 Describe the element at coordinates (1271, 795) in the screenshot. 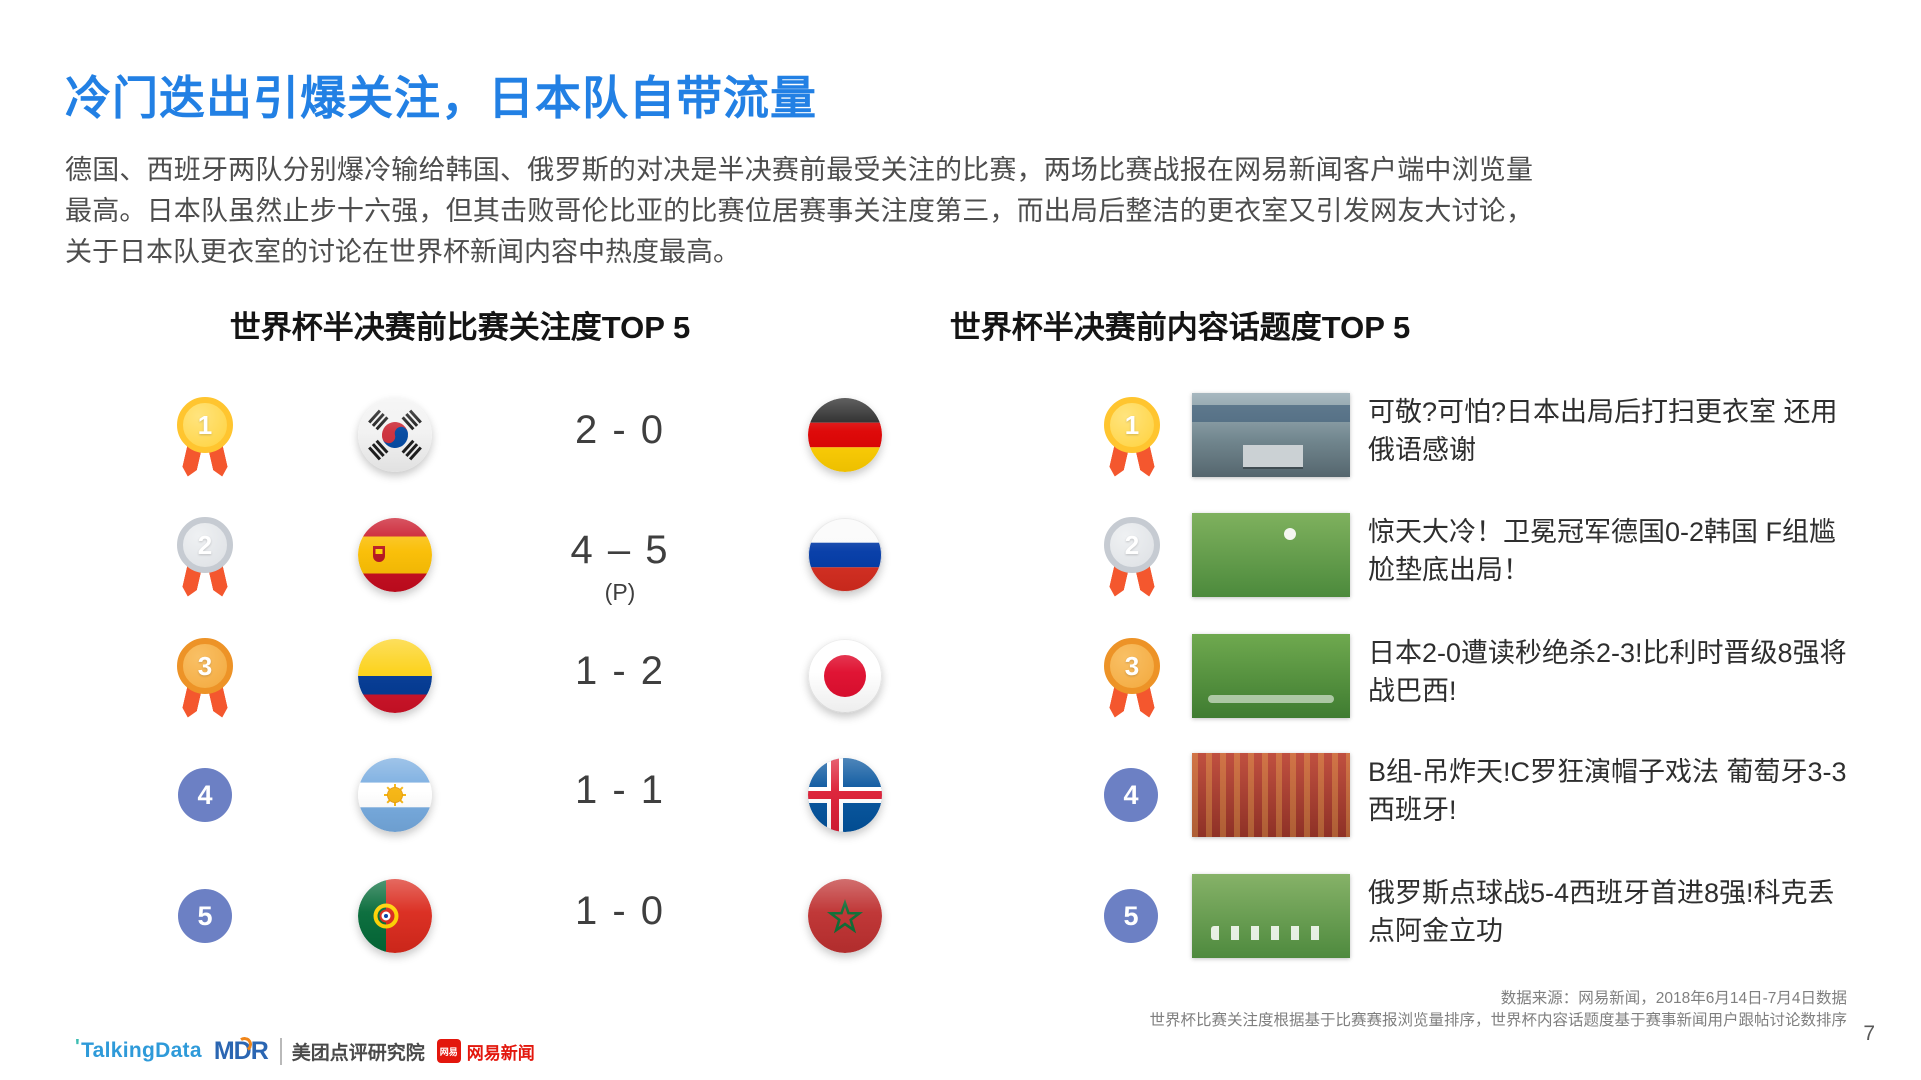

I see `news-thumbnail-portugal-spain` at that location.